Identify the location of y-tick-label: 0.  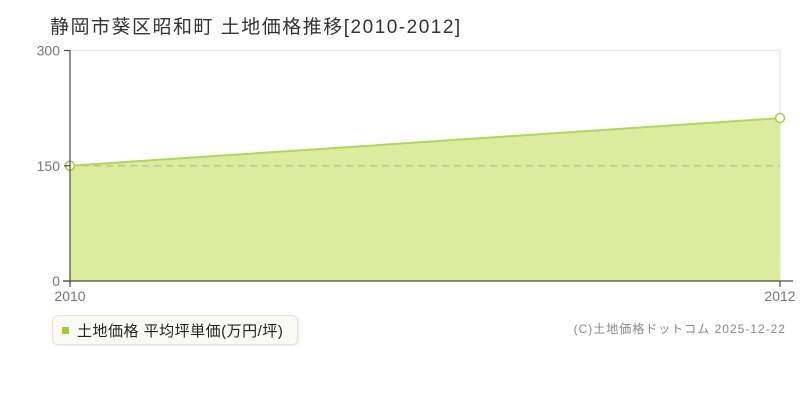
(56, 281).